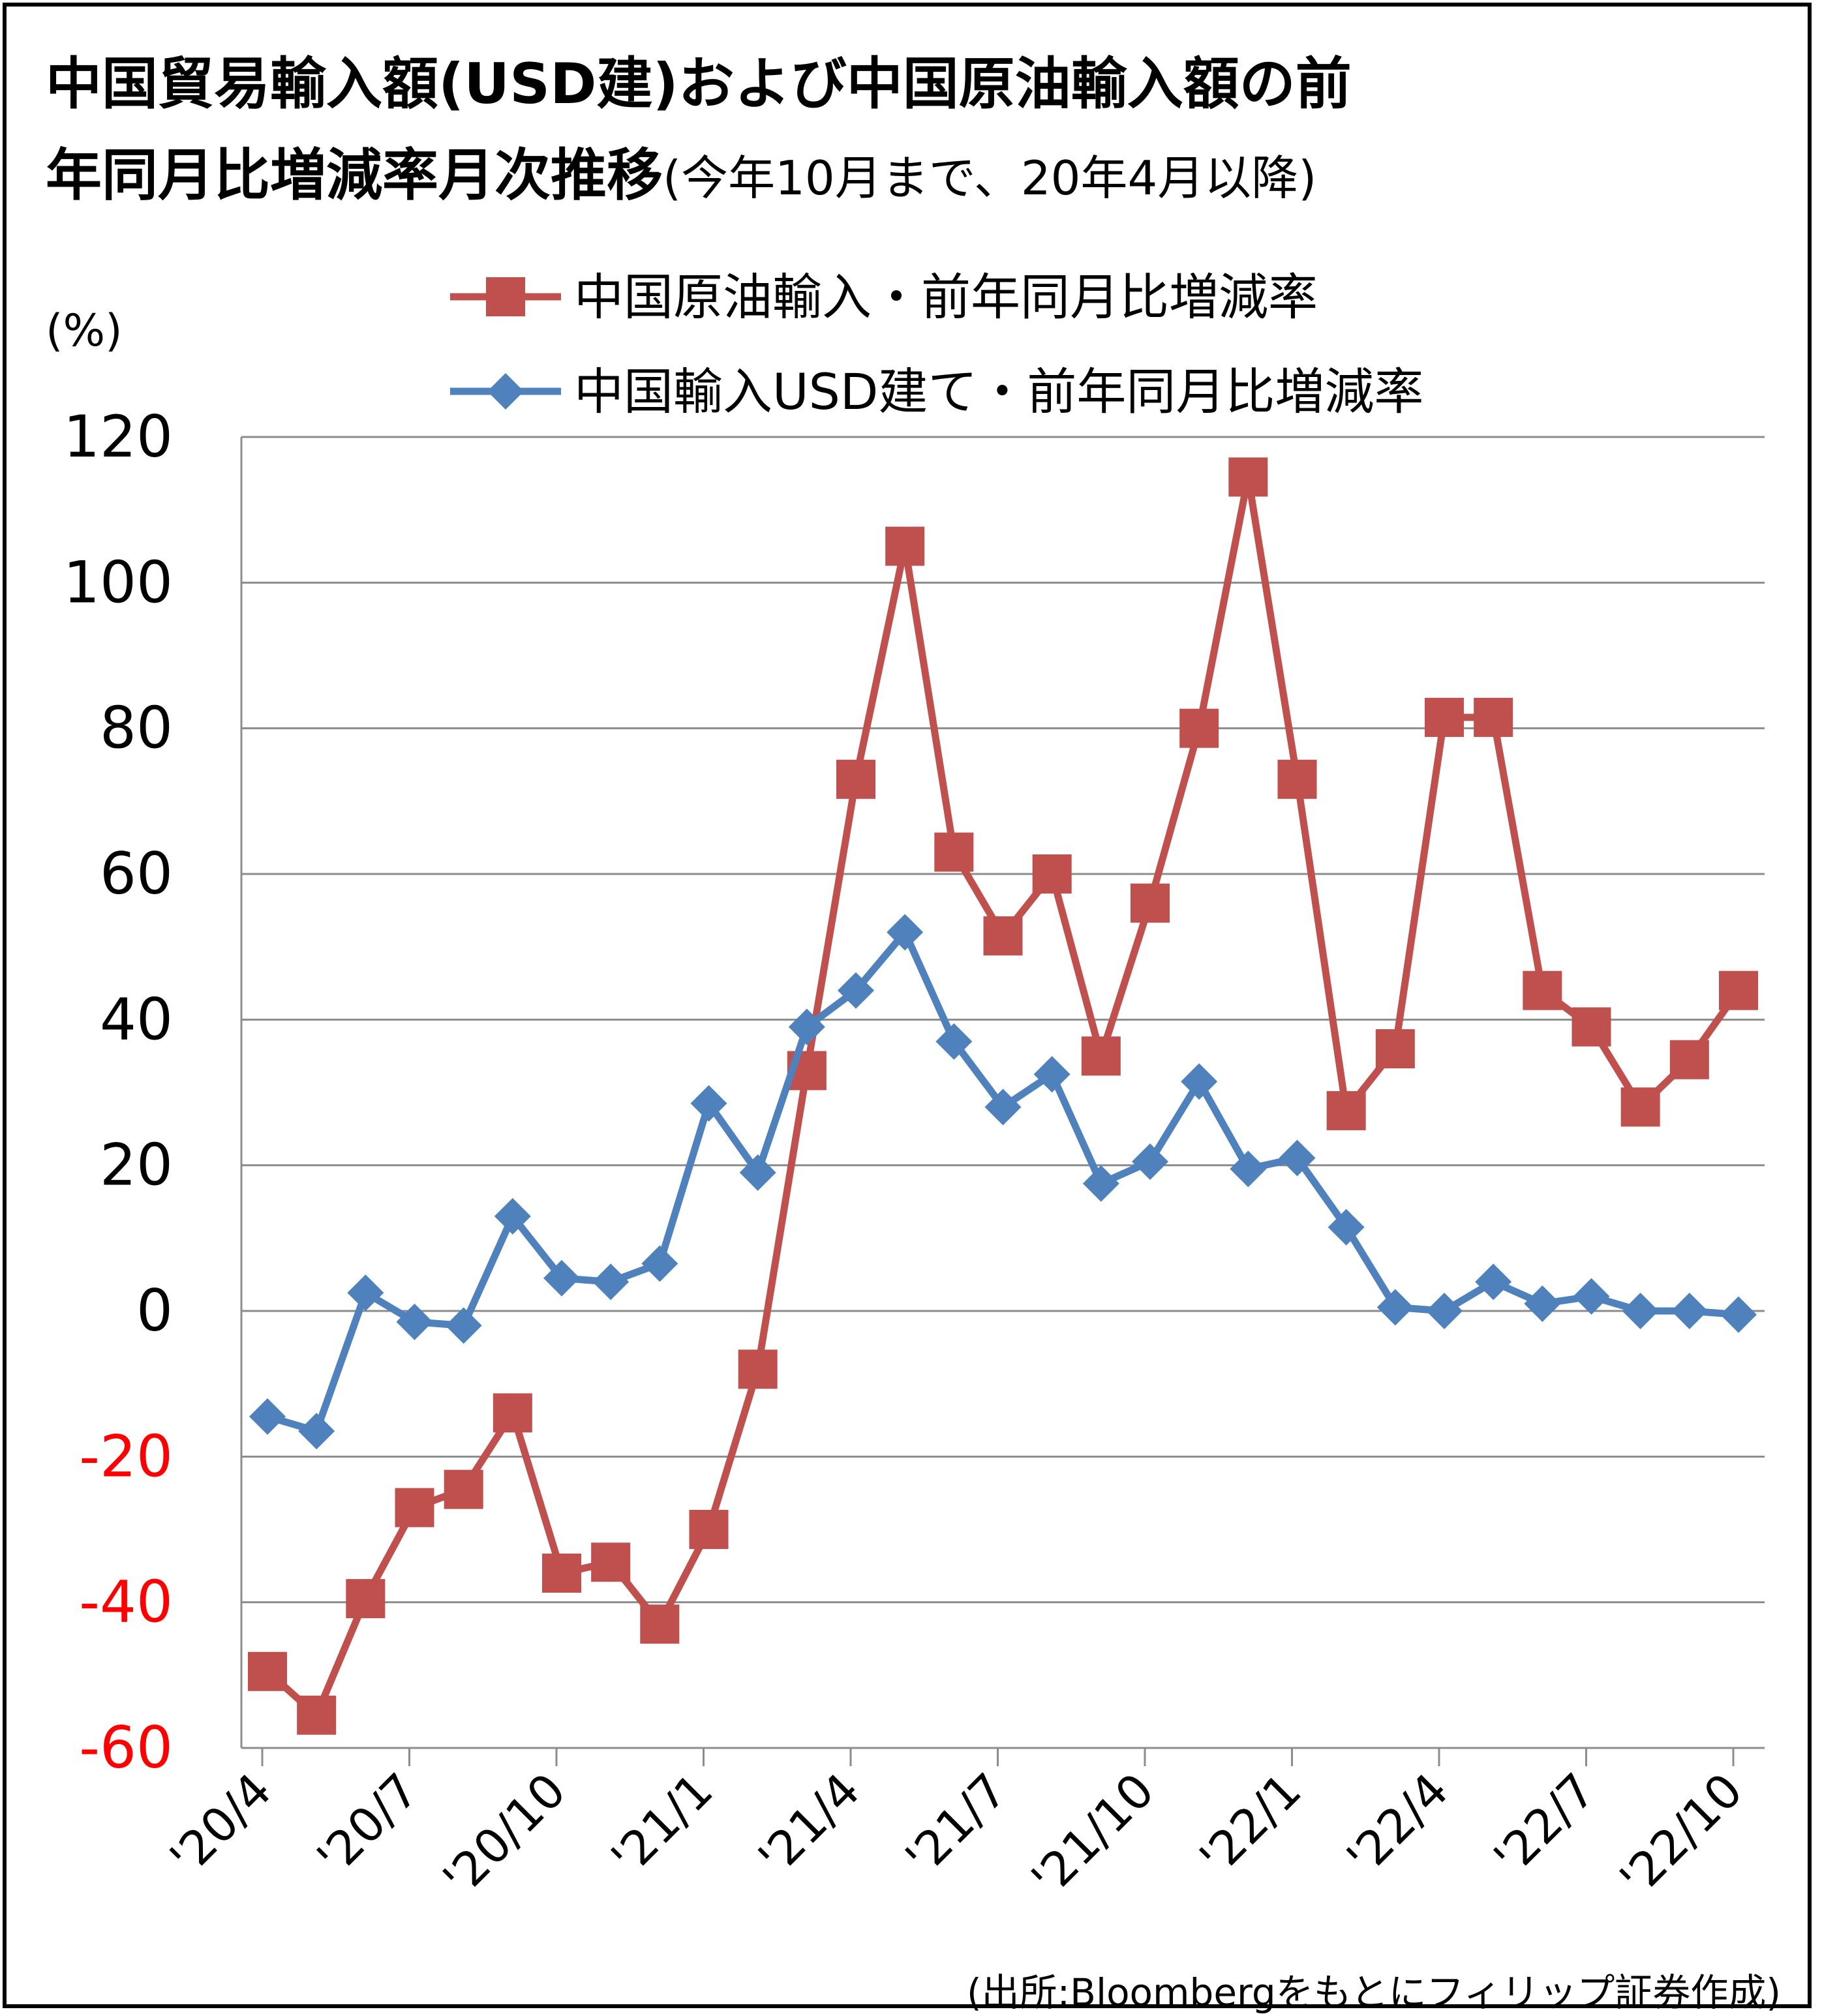  What do you see at coordinates (354, 175) in the screenshot?
I see `chart-title-line2-main: 年同月比増減率月次推移` at bounding box center [354, 175].